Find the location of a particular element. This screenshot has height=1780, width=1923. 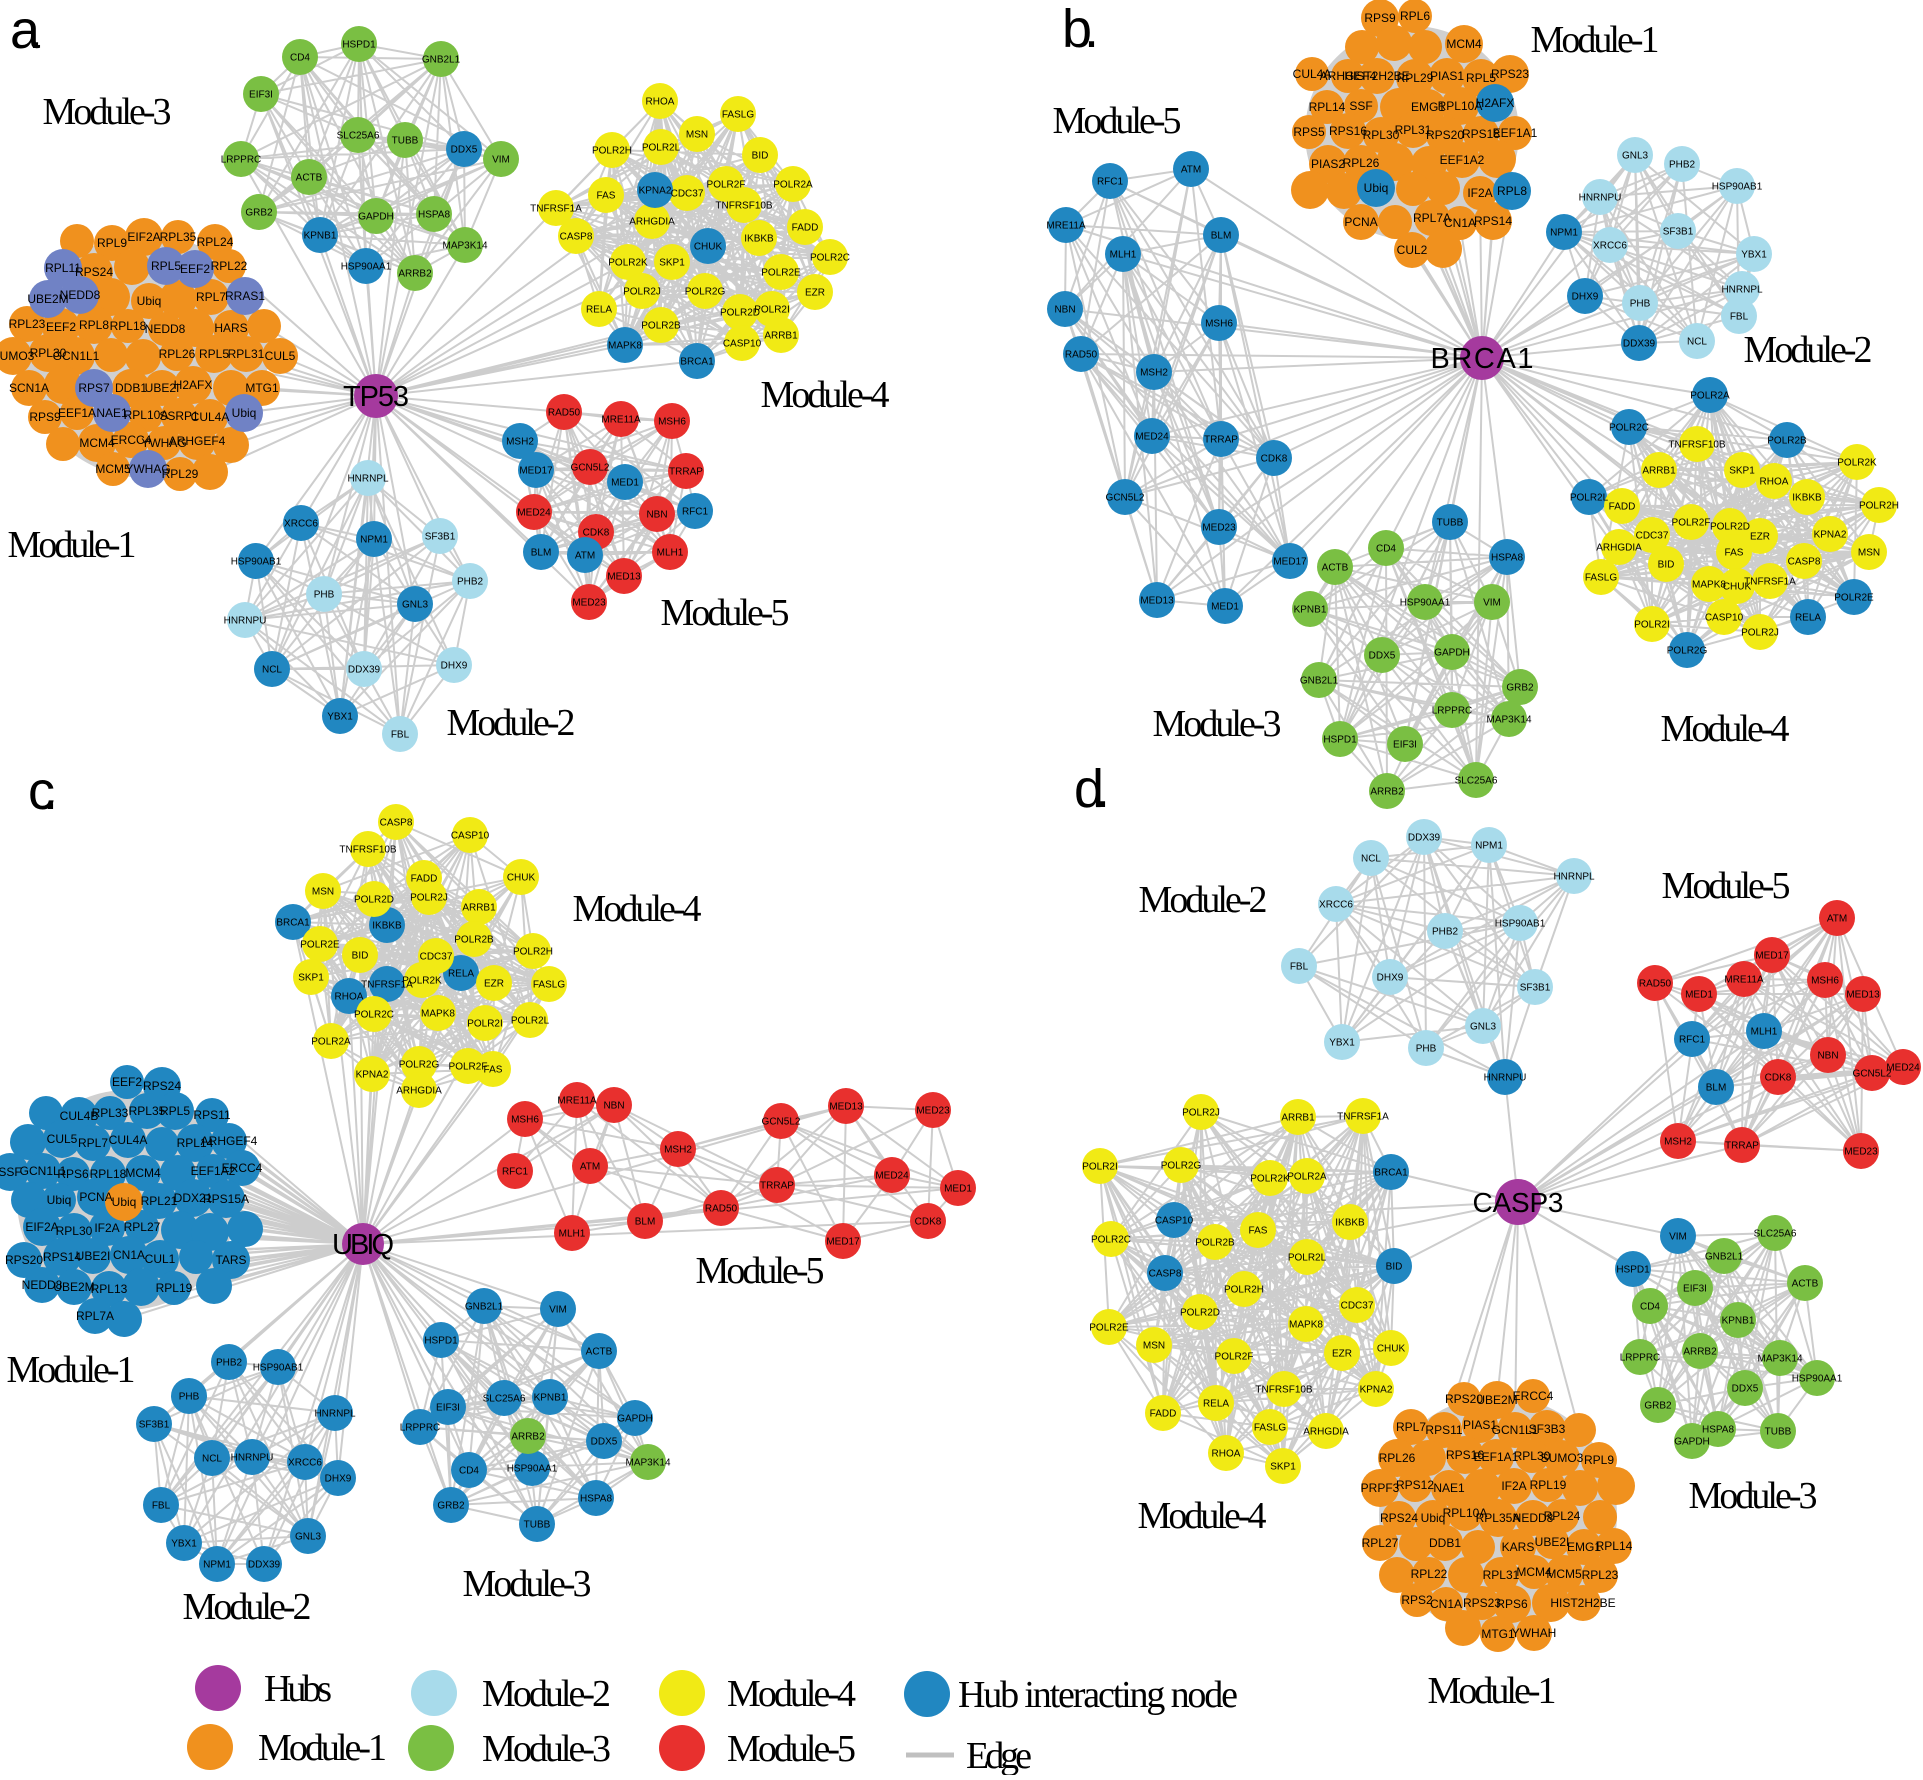

svg-text: EZR is located at coordinates (494, 984).